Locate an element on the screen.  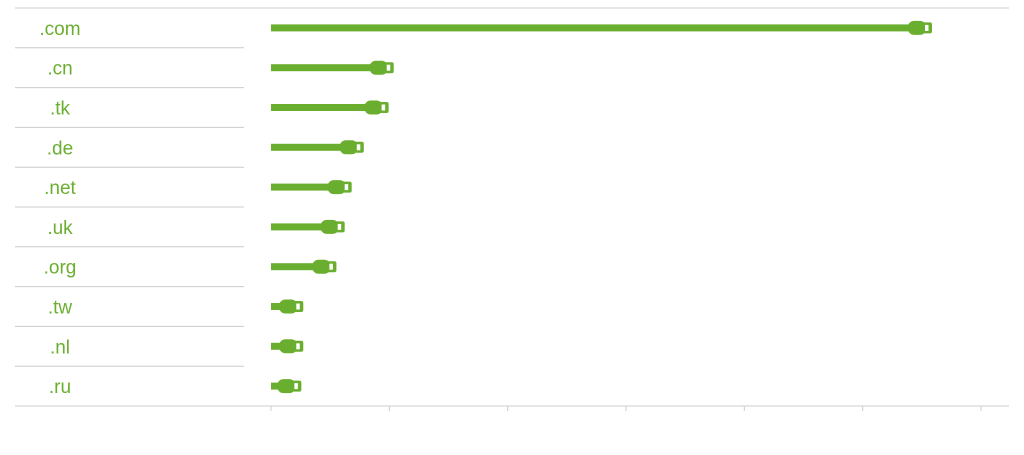
bar-row: .tk is located at coordinates (202, 113).